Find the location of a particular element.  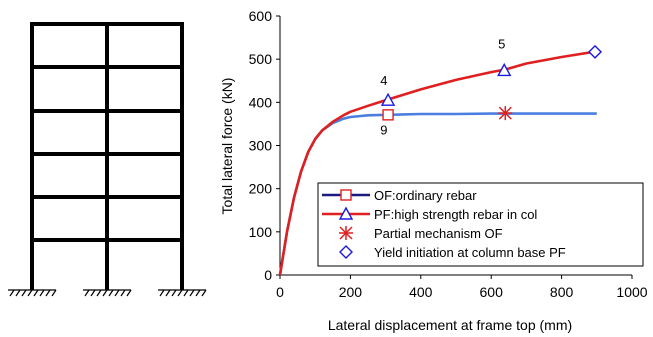

y-tick-label: 0 is located at coordinates (268, 275).